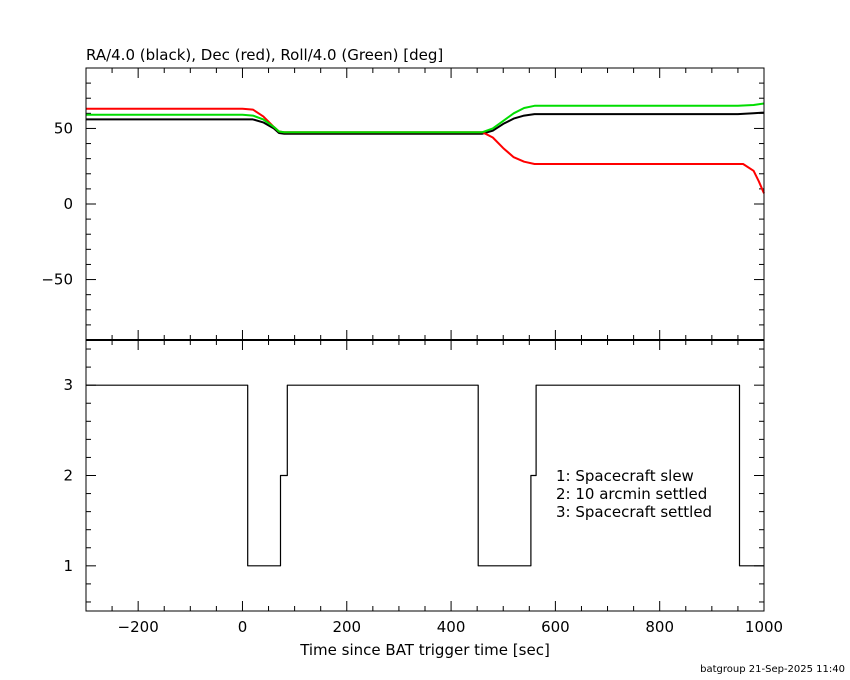  What do you see at coordinates (68, 385) in the screenshot?
I see `bottom-y-tick-label: 3` at bounding box center [68, 385].